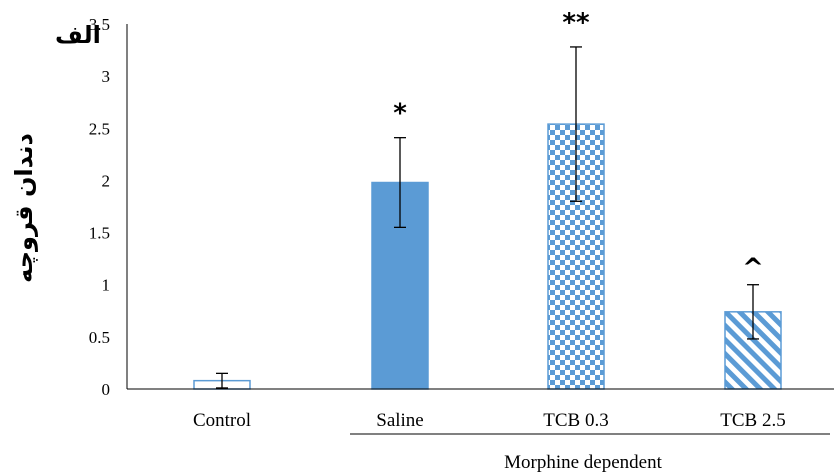 This screenshot has height=475, width=834. Describe the element at coordinates (99, 24) in the screenshot. I see `y-tick-label: 3.5` at that location.